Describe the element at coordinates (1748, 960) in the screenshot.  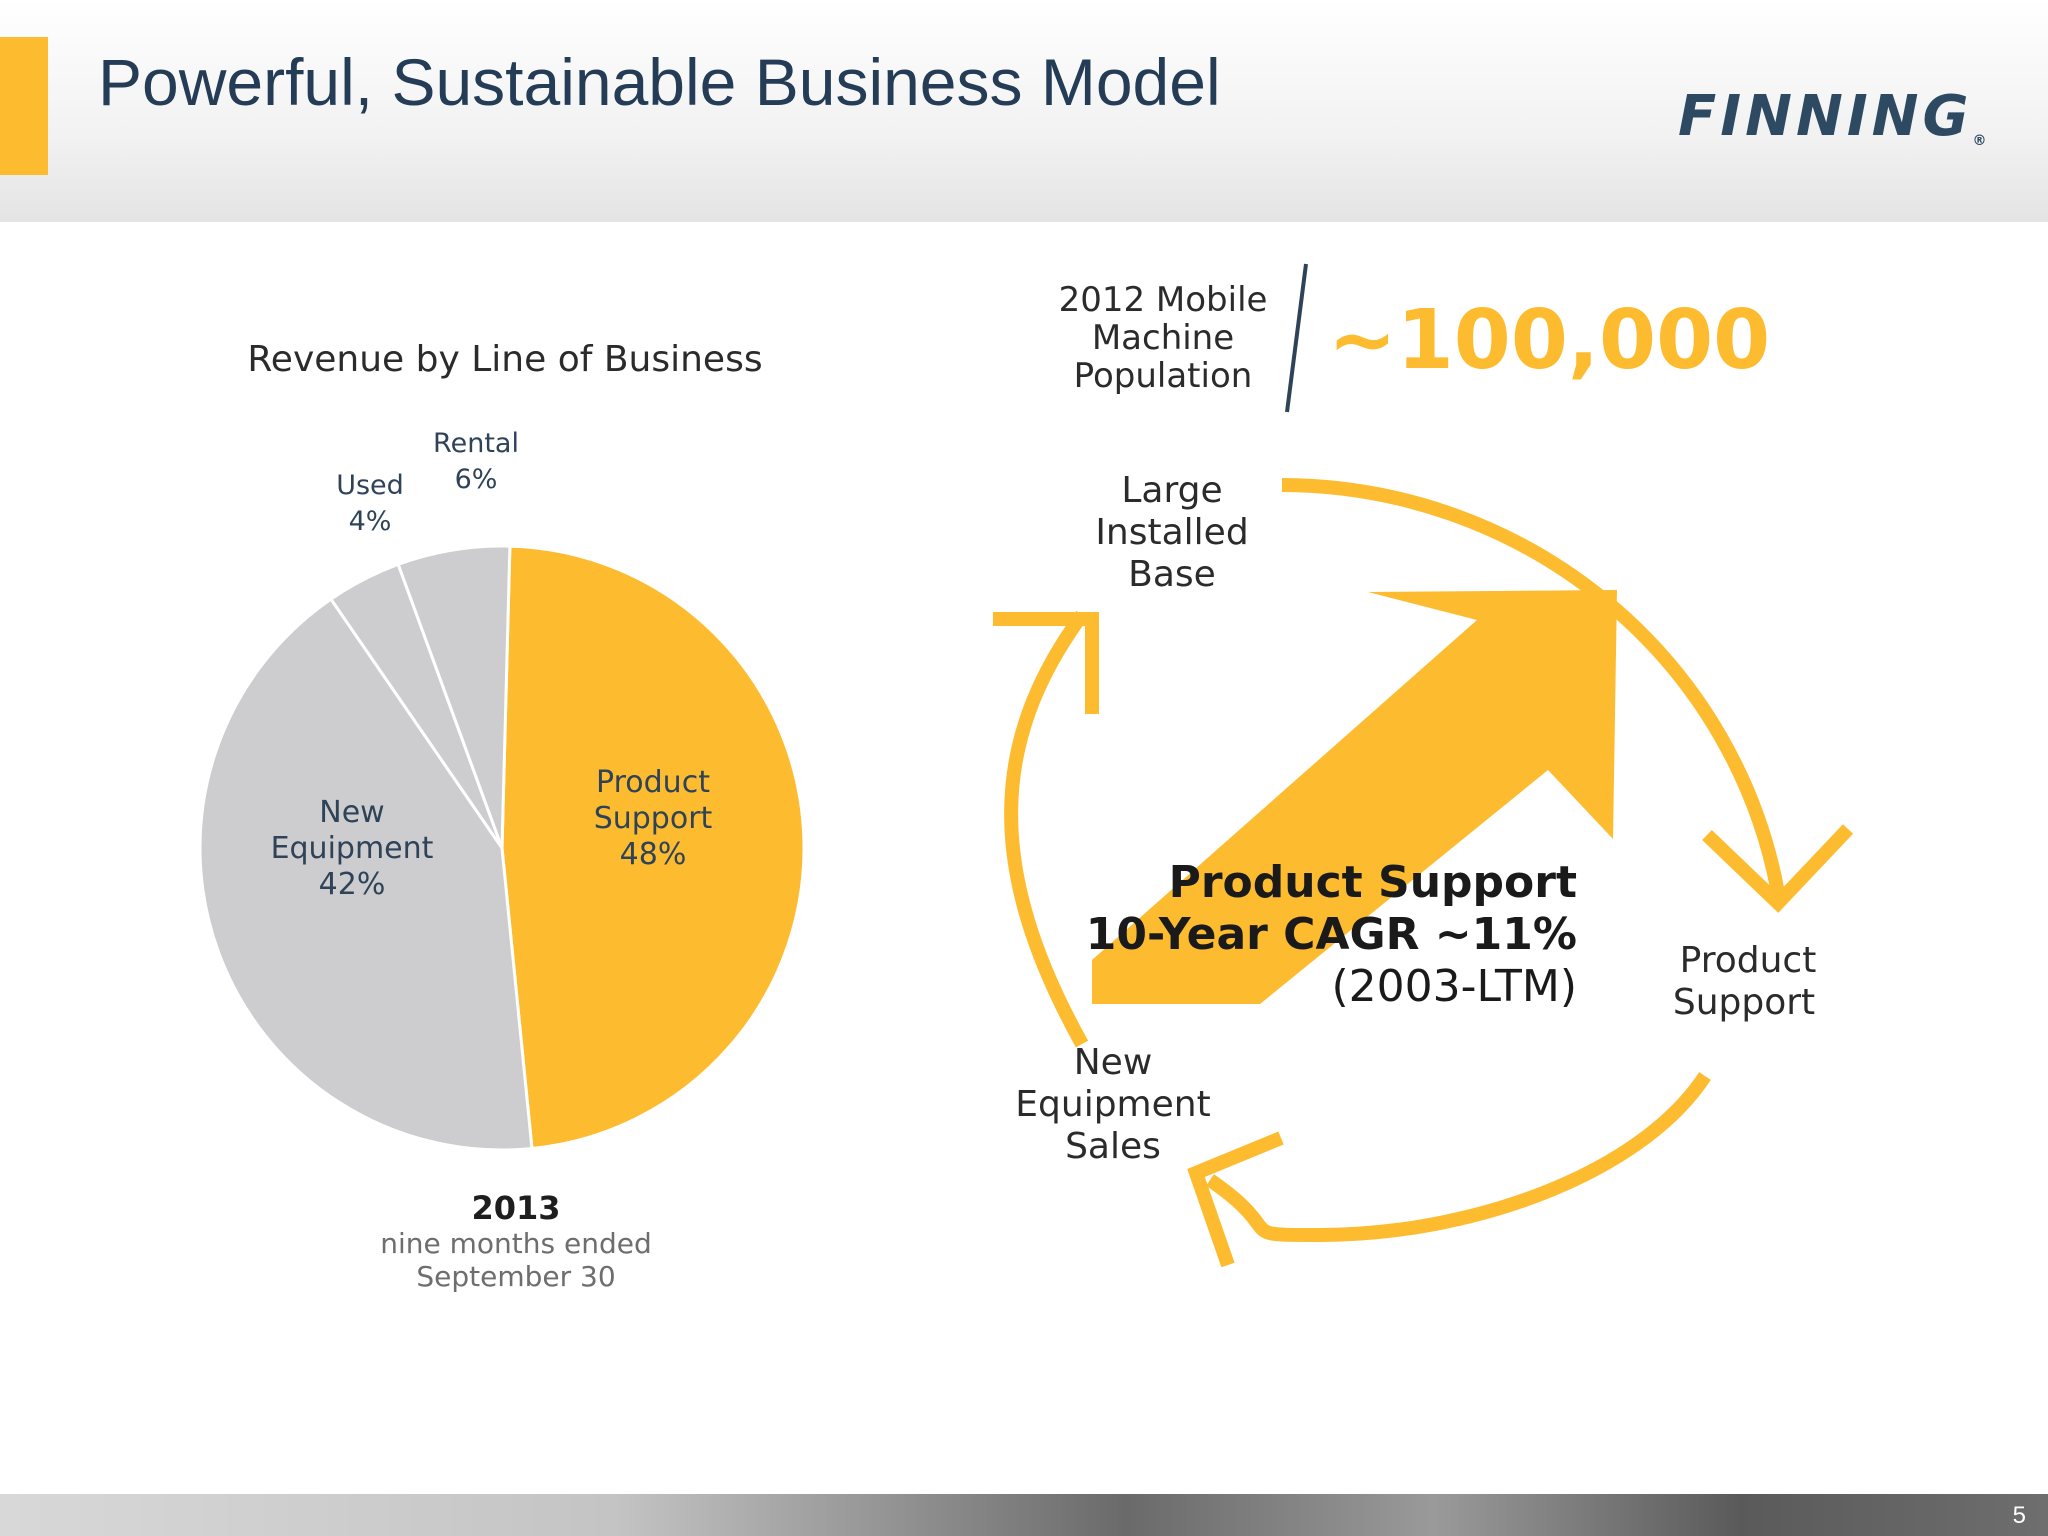
I see `product-support-line-1: Product` at that location.